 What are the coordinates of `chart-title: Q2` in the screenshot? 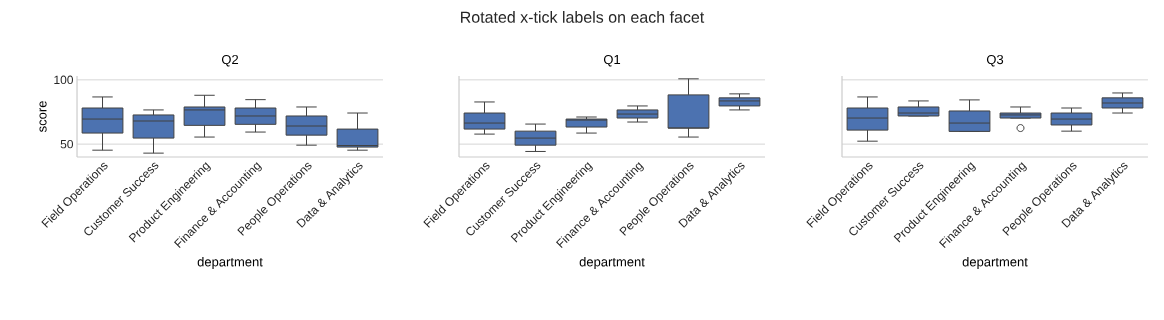 It's located at (230, 60).